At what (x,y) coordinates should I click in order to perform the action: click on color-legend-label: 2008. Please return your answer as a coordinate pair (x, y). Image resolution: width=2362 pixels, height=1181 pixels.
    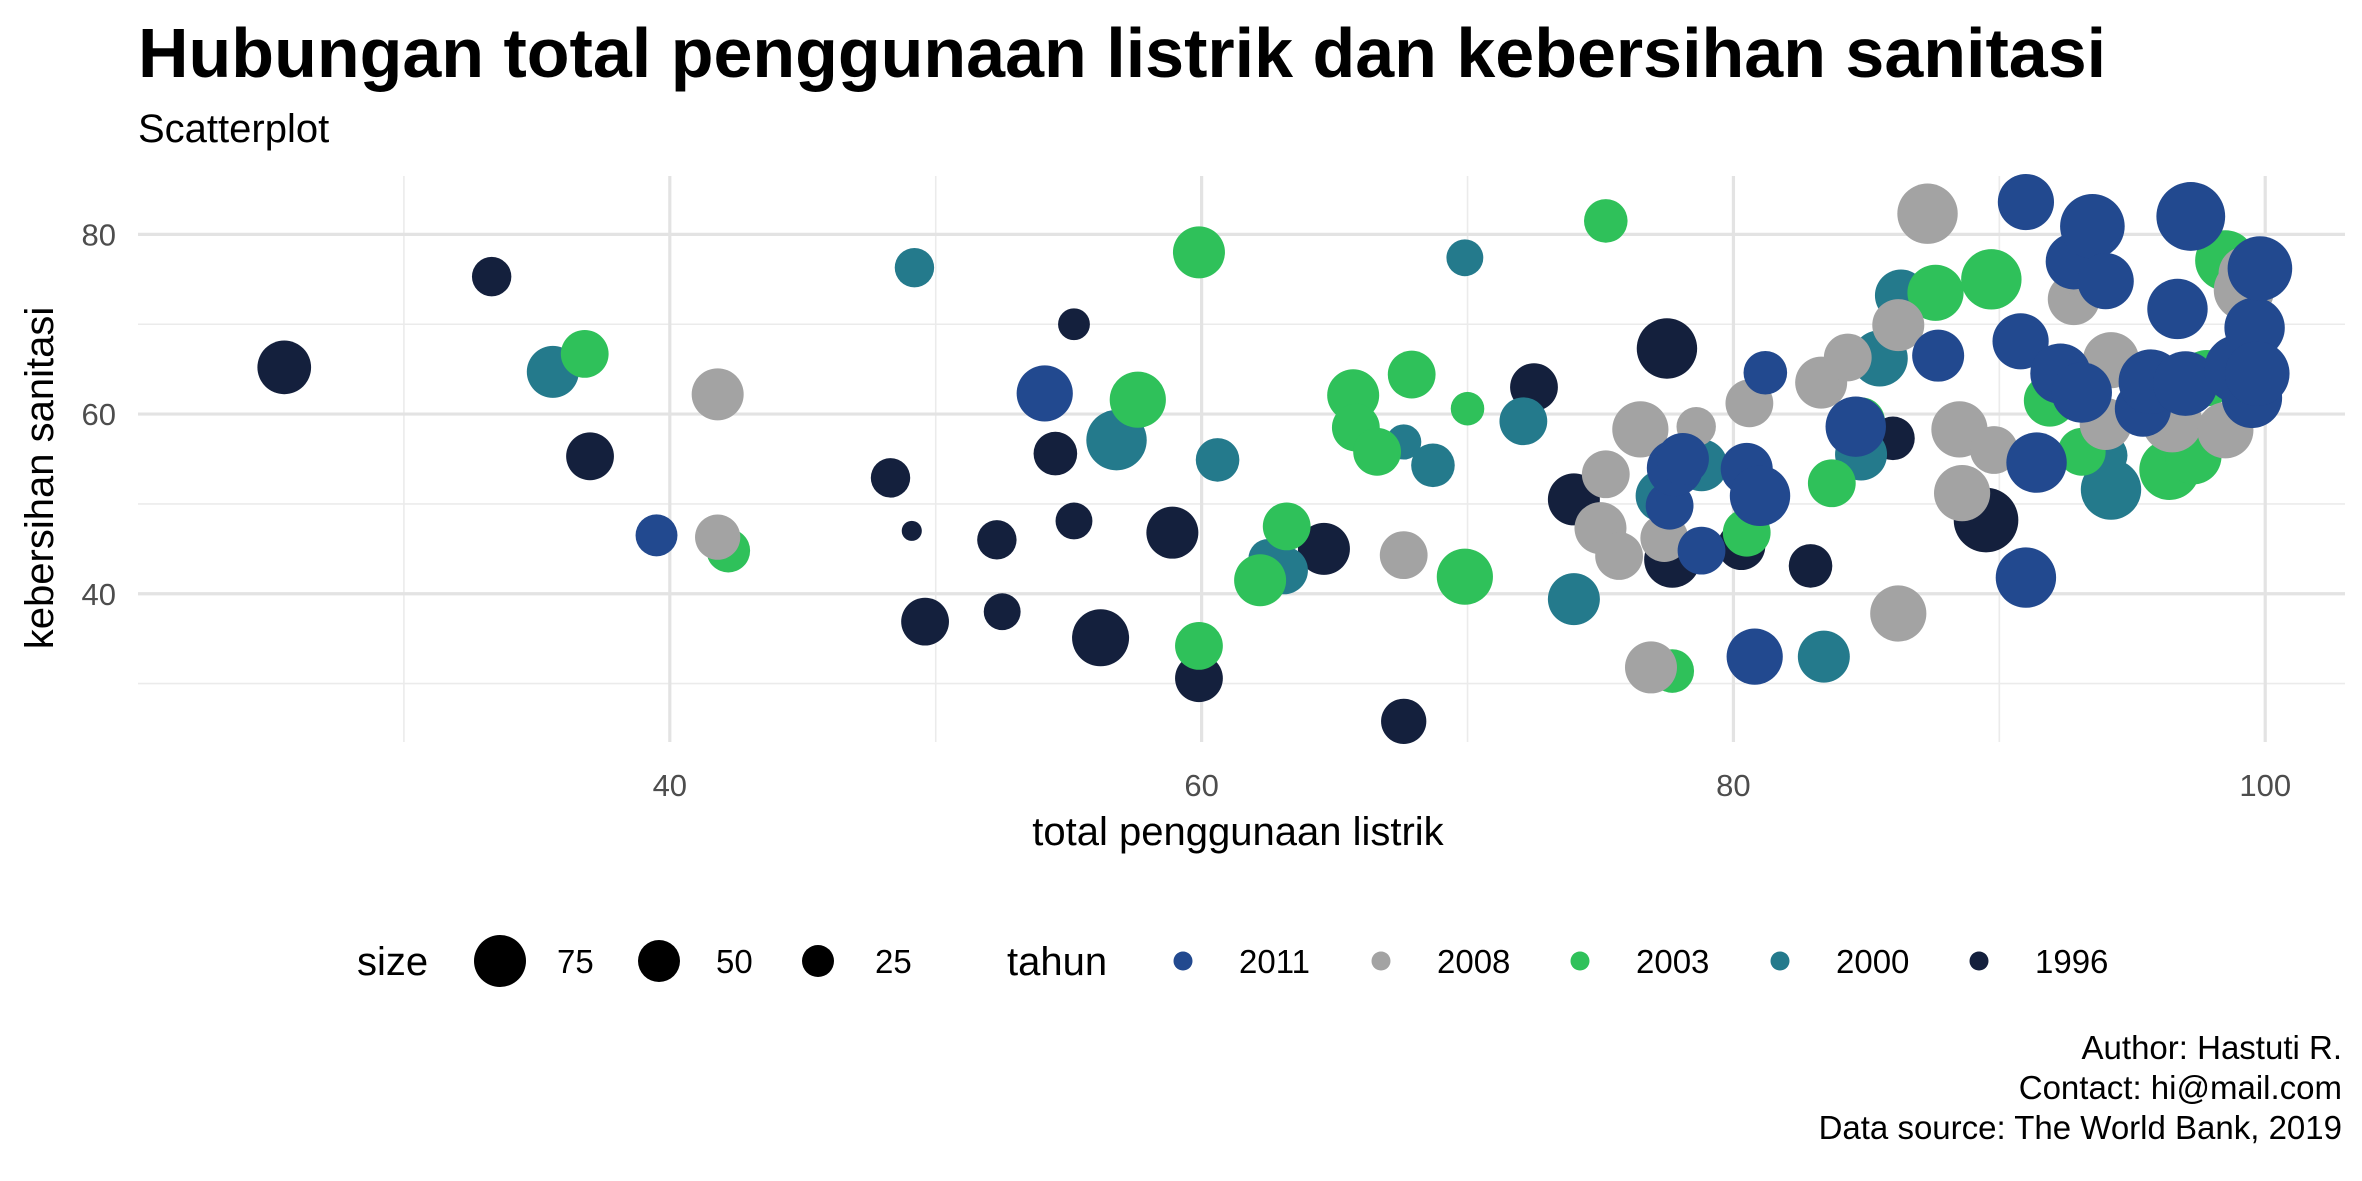
    Looking at the image, I should click on (1473, 961).